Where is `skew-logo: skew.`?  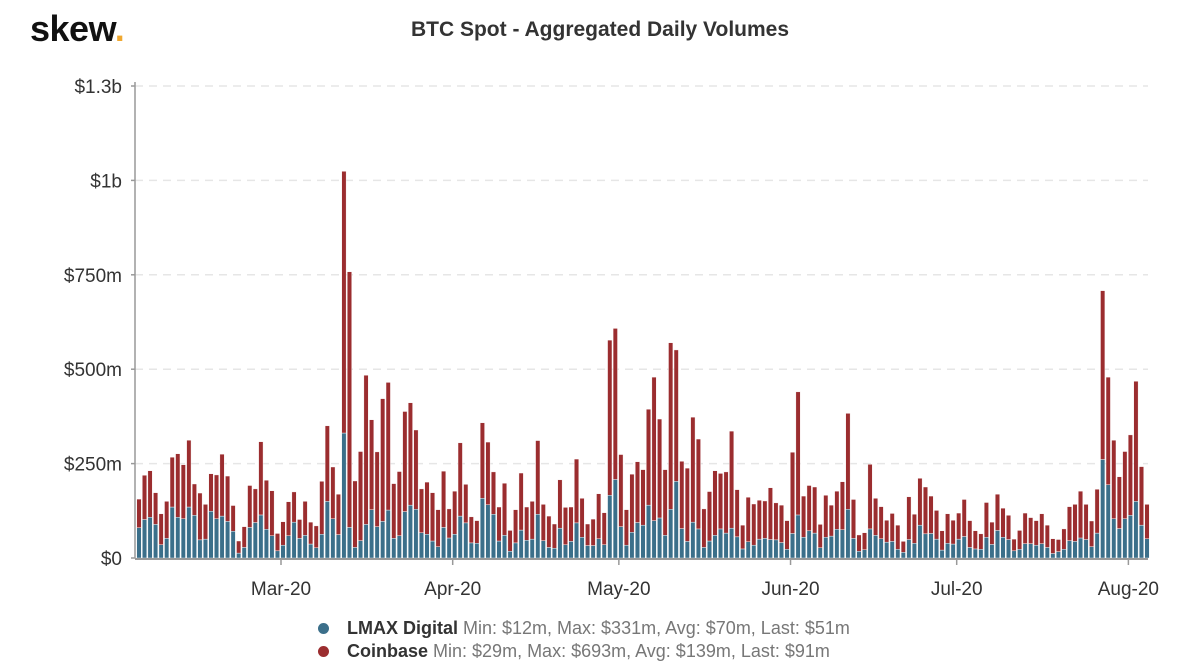
skew-logo: skew. is located at coordinates (77, 28).